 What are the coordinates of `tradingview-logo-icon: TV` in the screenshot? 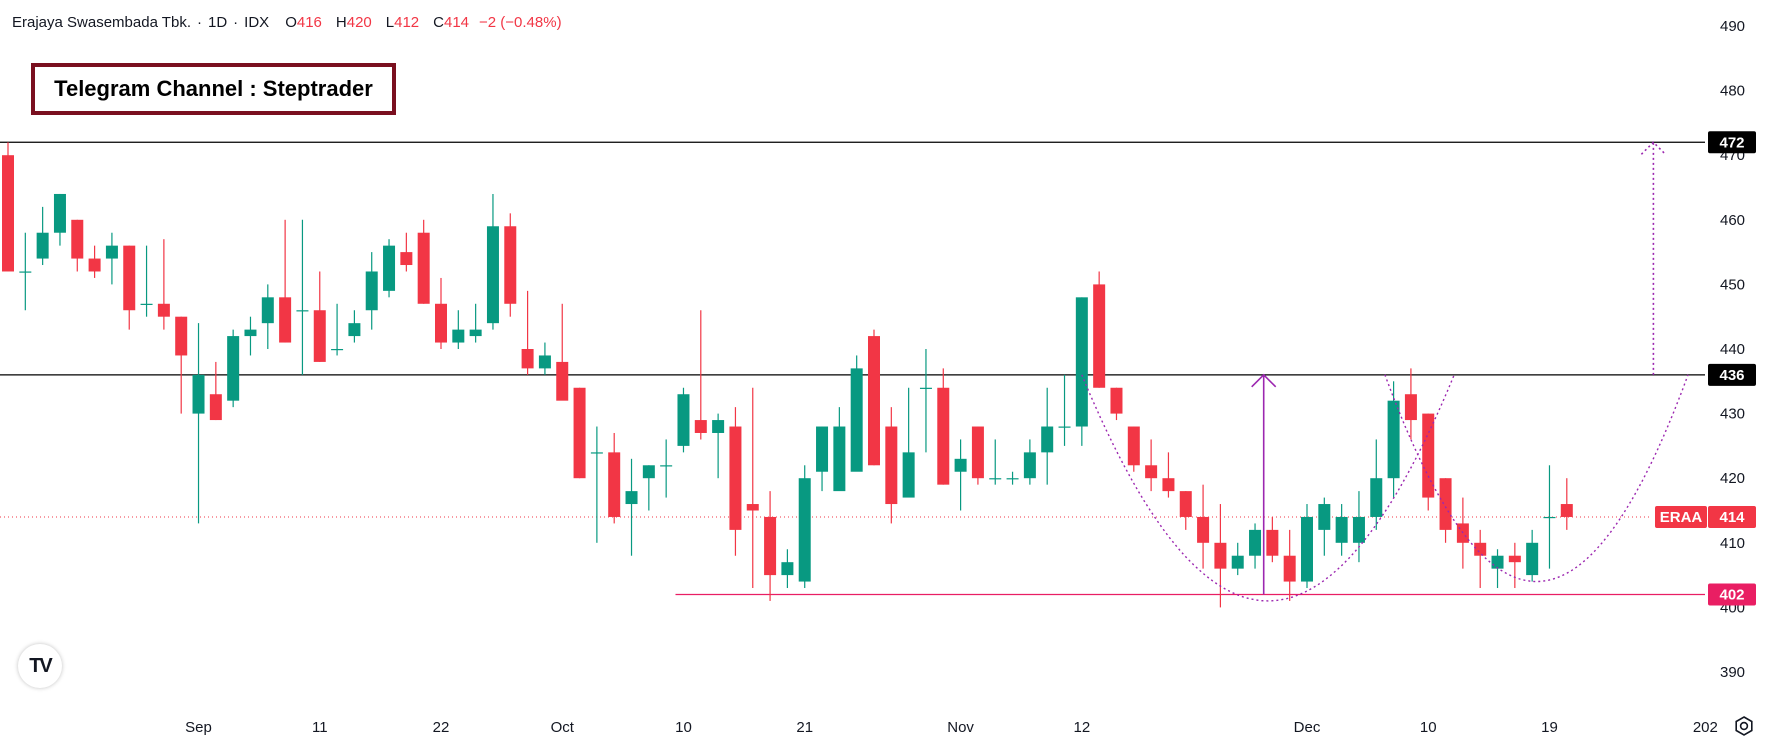 It's located at (40, 666).